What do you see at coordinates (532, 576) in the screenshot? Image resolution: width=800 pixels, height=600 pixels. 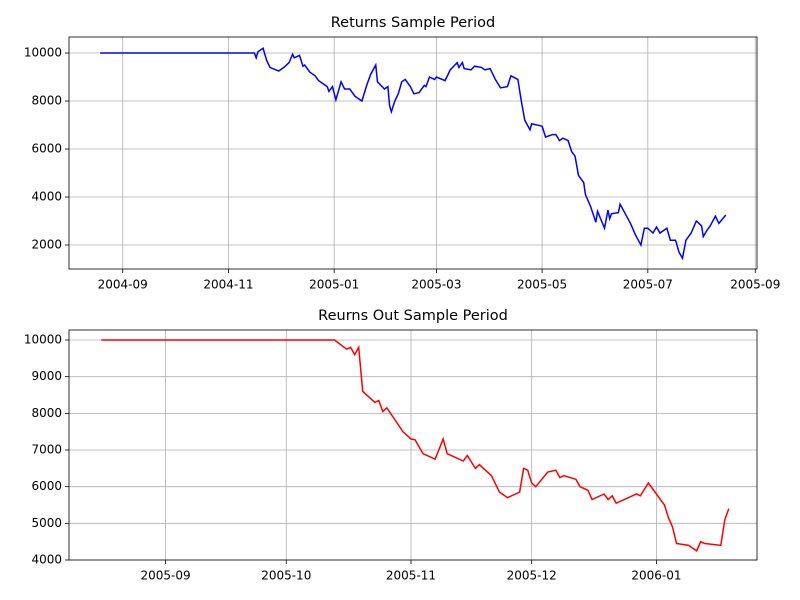 I see `x-tick-label: 2005-12` at bounding box center [532, 576].